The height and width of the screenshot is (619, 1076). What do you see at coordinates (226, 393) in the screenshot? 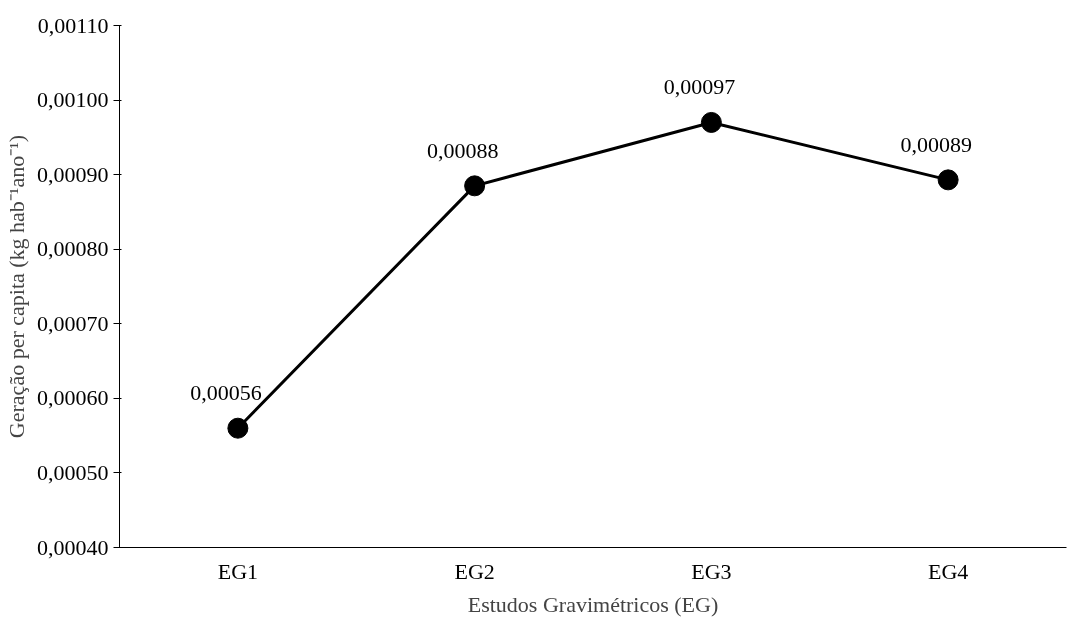
I see `data-label: 0,00056` at bounding box center [226, 393].